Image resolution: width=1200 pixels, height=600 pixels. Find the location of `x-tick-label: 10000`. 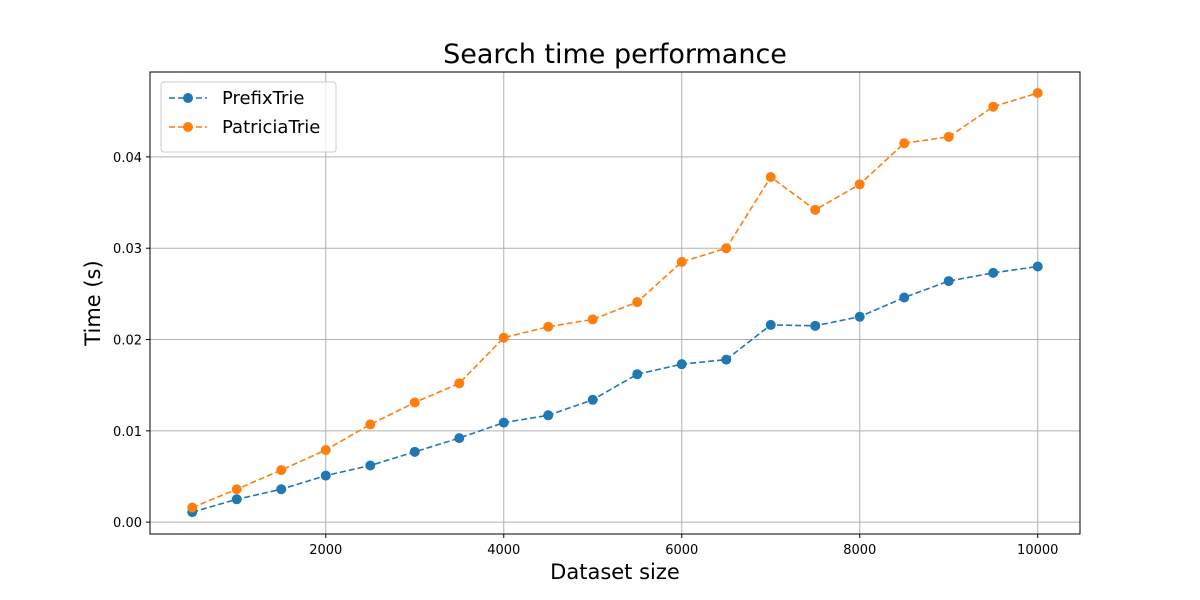

x-tick-label: 10000 is located at coordinates (1037, 550).